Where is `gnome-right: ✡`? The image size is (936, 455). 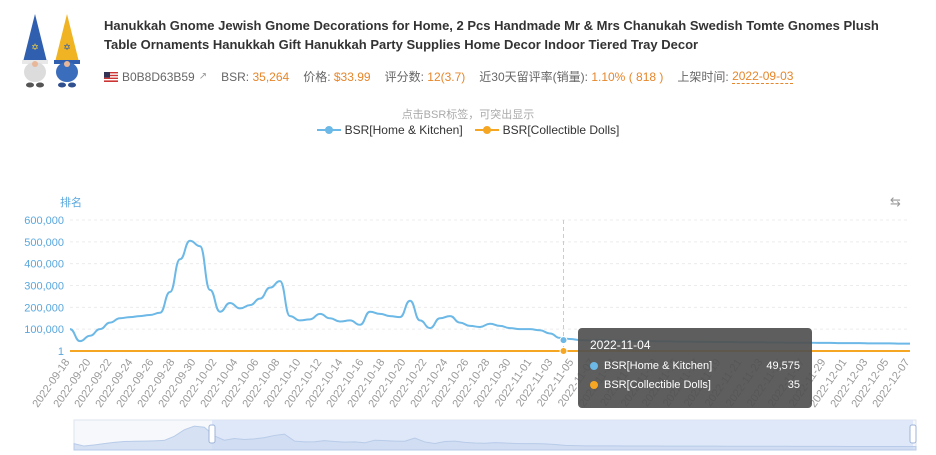
gnome-right: ✡ is located at coordinates (67, 51).